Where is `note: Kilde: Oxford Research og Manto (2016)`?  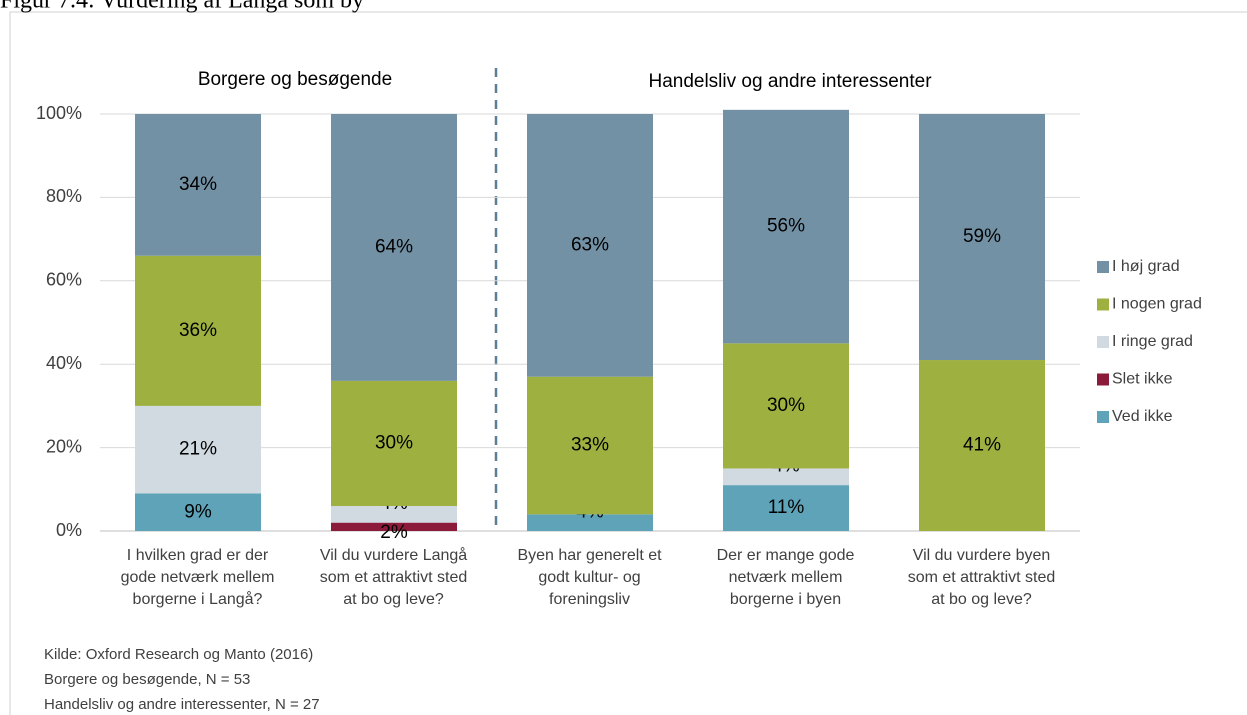 note: Kilde: Oxford Research og Manto (2016) is located at coordinates (178, 654).